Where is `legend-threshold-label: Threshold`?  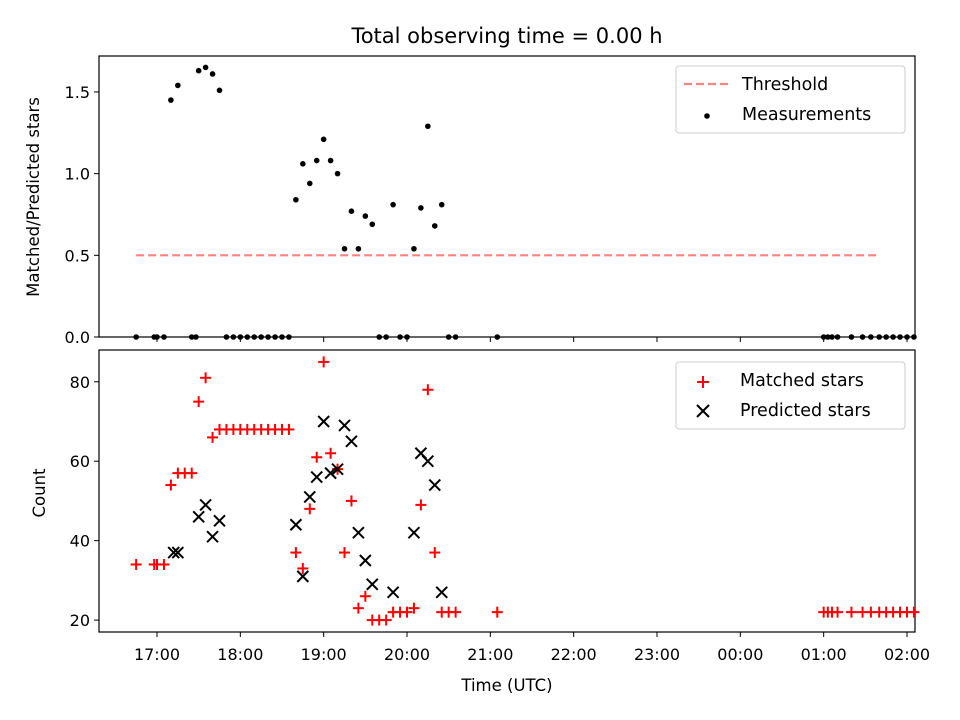 legend-threshold-label: Threshold is located at coordinates (784, 85).